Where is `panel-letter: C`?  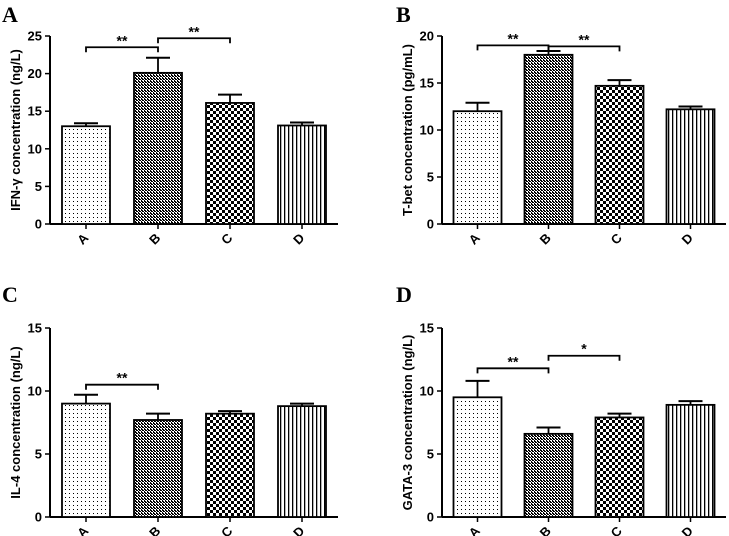
panel-letter: C is located at coordinates (10, 294).